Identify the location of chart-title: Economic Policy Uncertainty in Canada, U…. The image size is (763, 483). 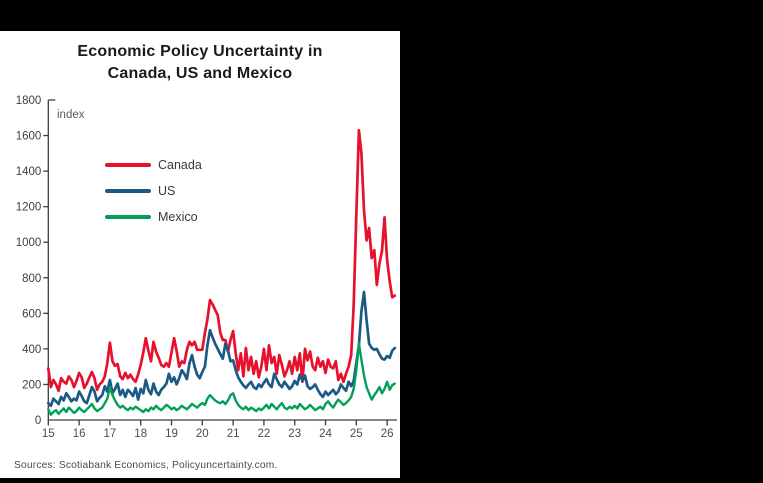
(200, 63).